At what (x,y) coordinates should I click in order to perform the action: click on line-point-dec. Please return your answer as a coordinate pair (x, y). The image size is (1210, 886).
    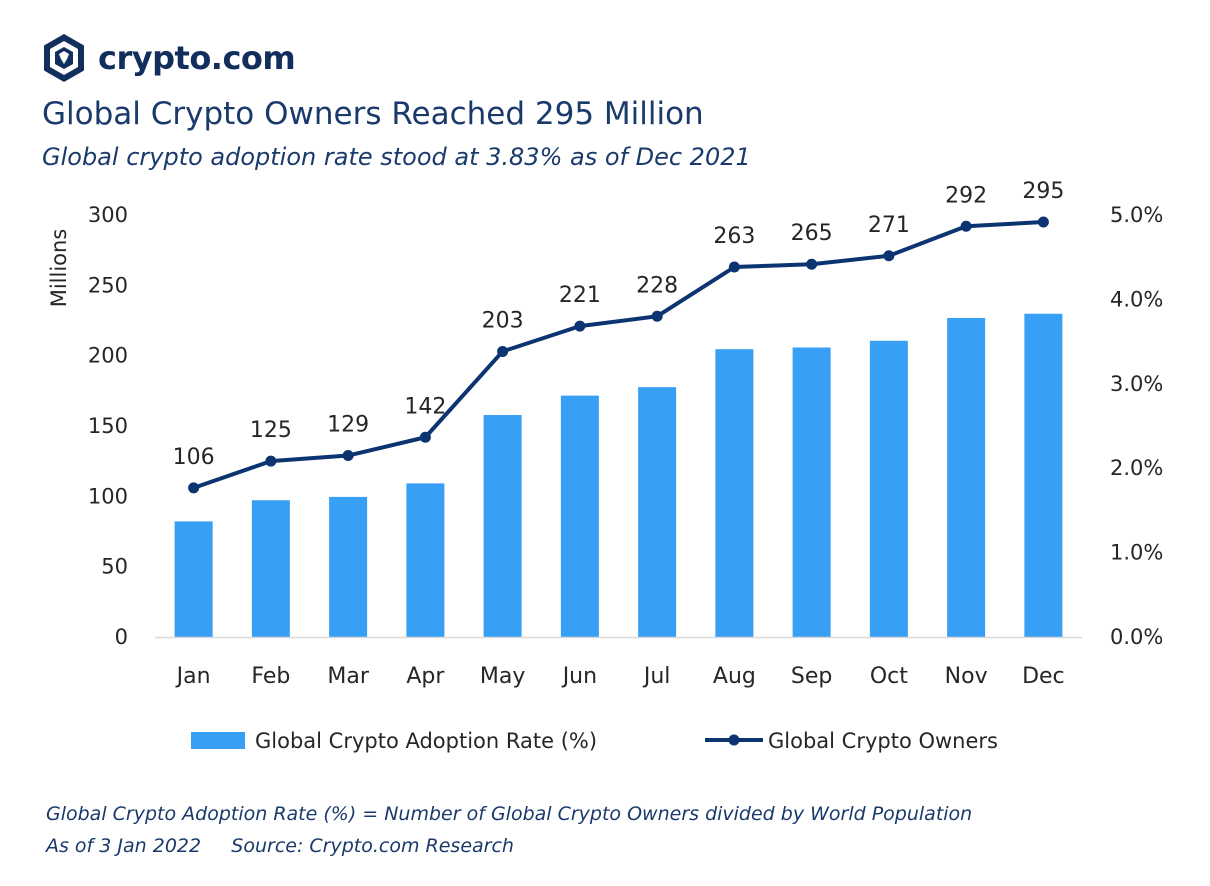
    Looking at the image, I should click on (1043, 222).